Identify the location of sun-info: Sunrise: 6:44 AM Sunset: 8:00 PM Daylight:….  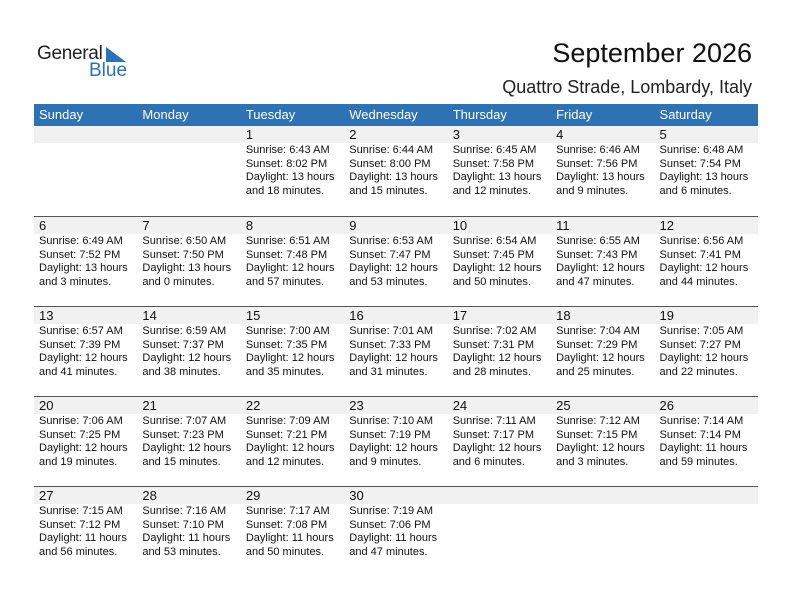
(395, 170).